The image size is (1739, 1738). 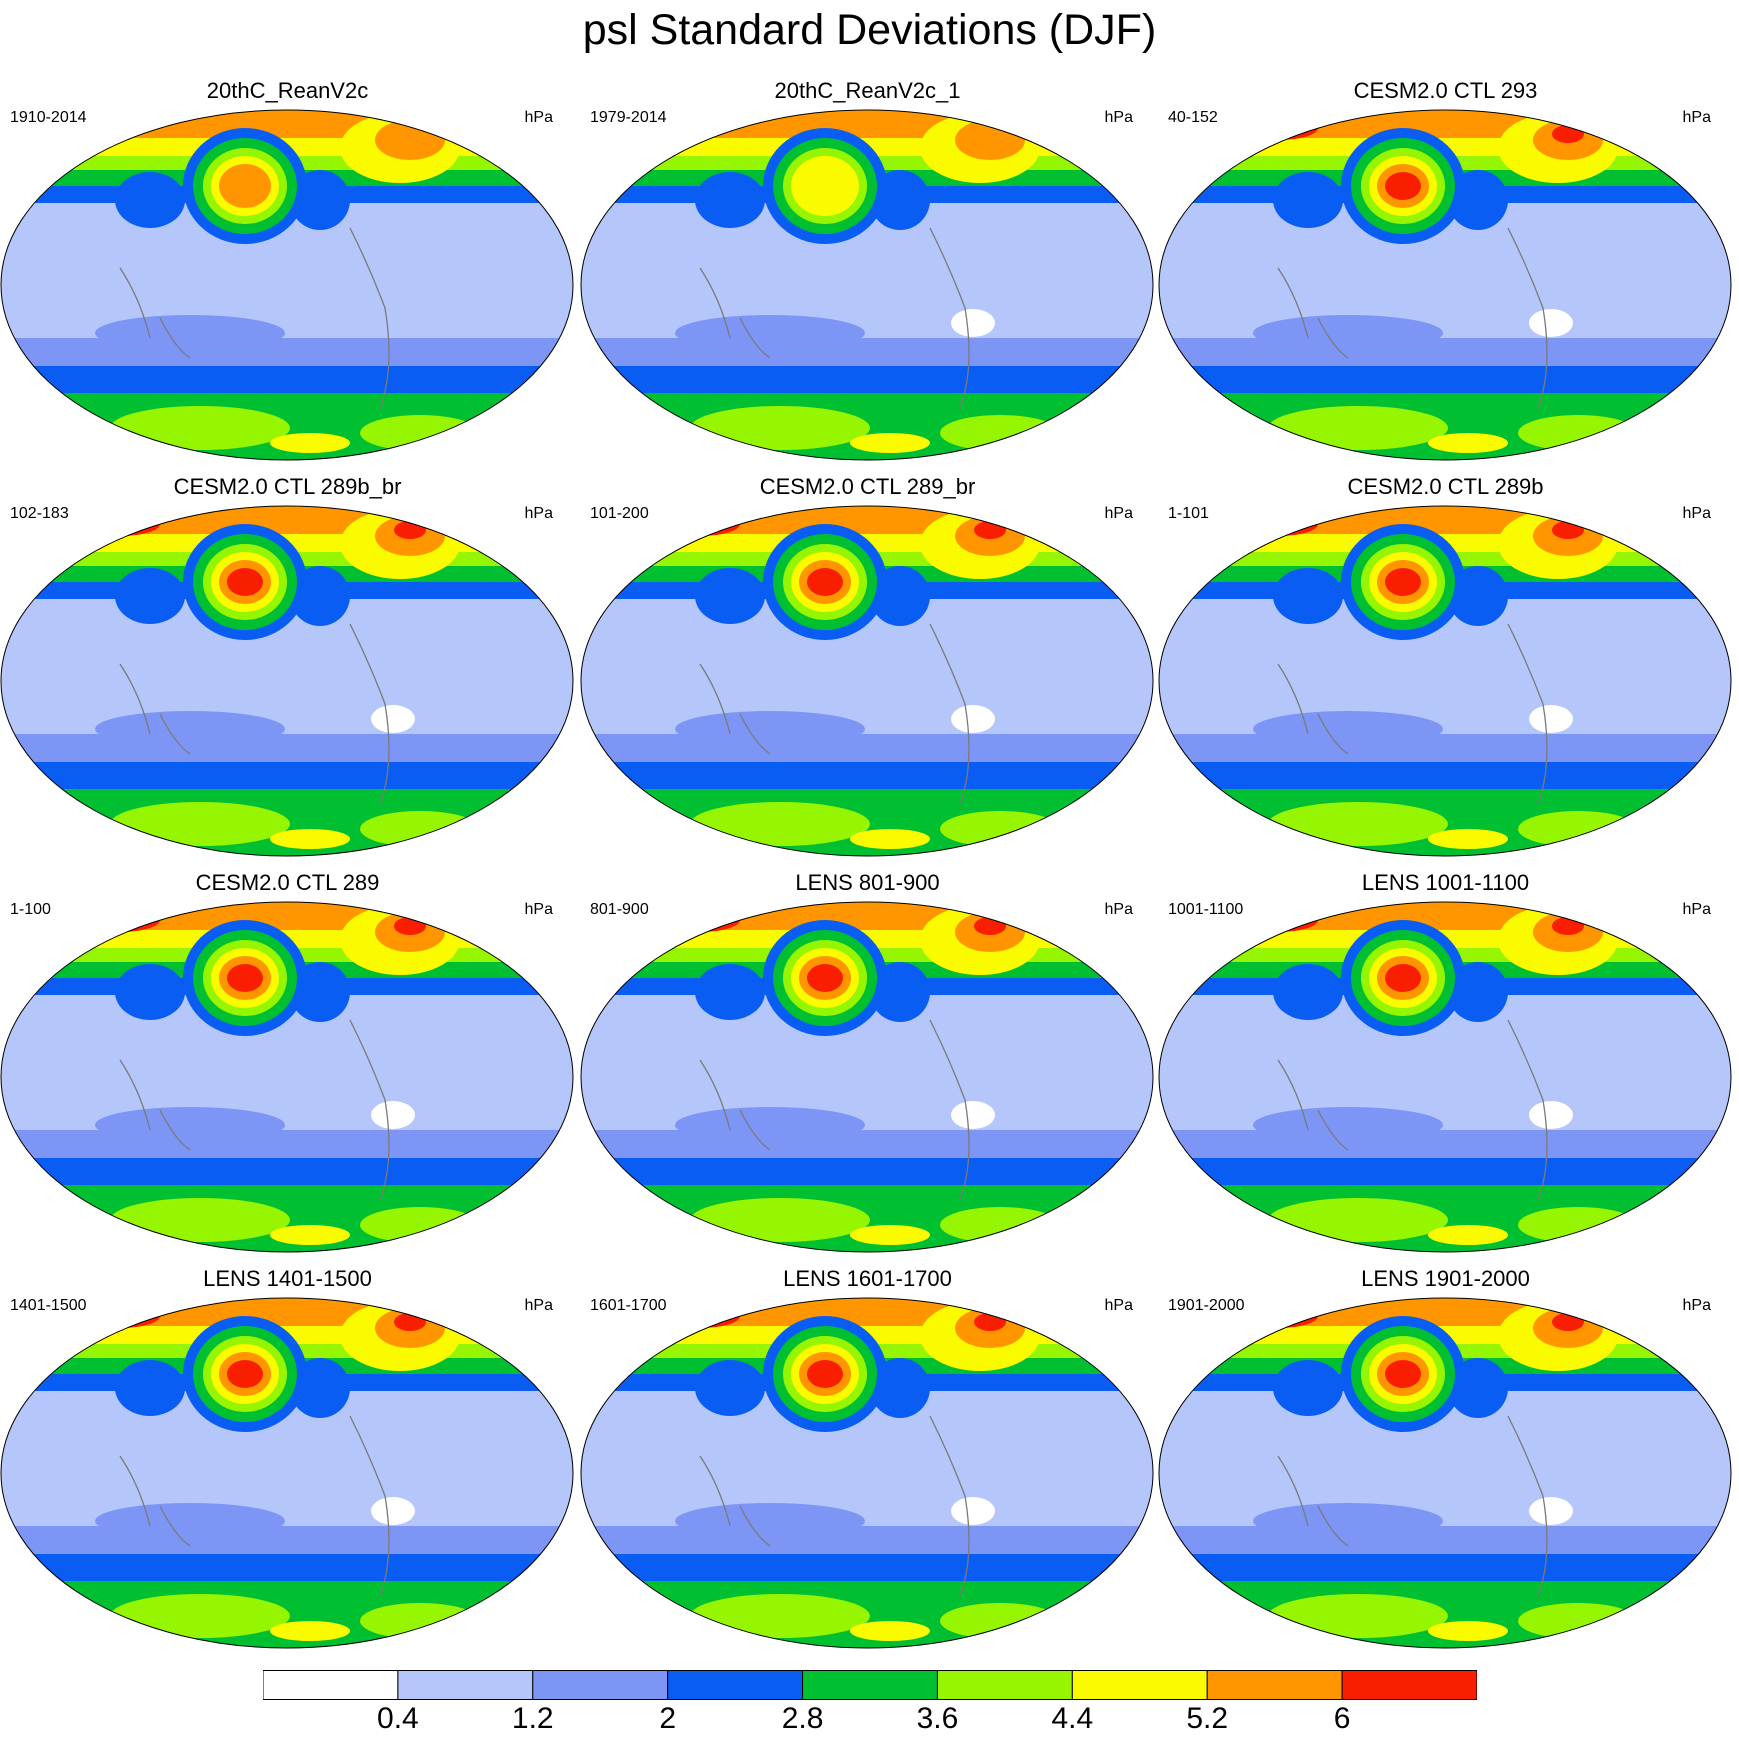 I want to click on panel-title: CESM2.0 CTL 289_br, so click(x=867, y=486).